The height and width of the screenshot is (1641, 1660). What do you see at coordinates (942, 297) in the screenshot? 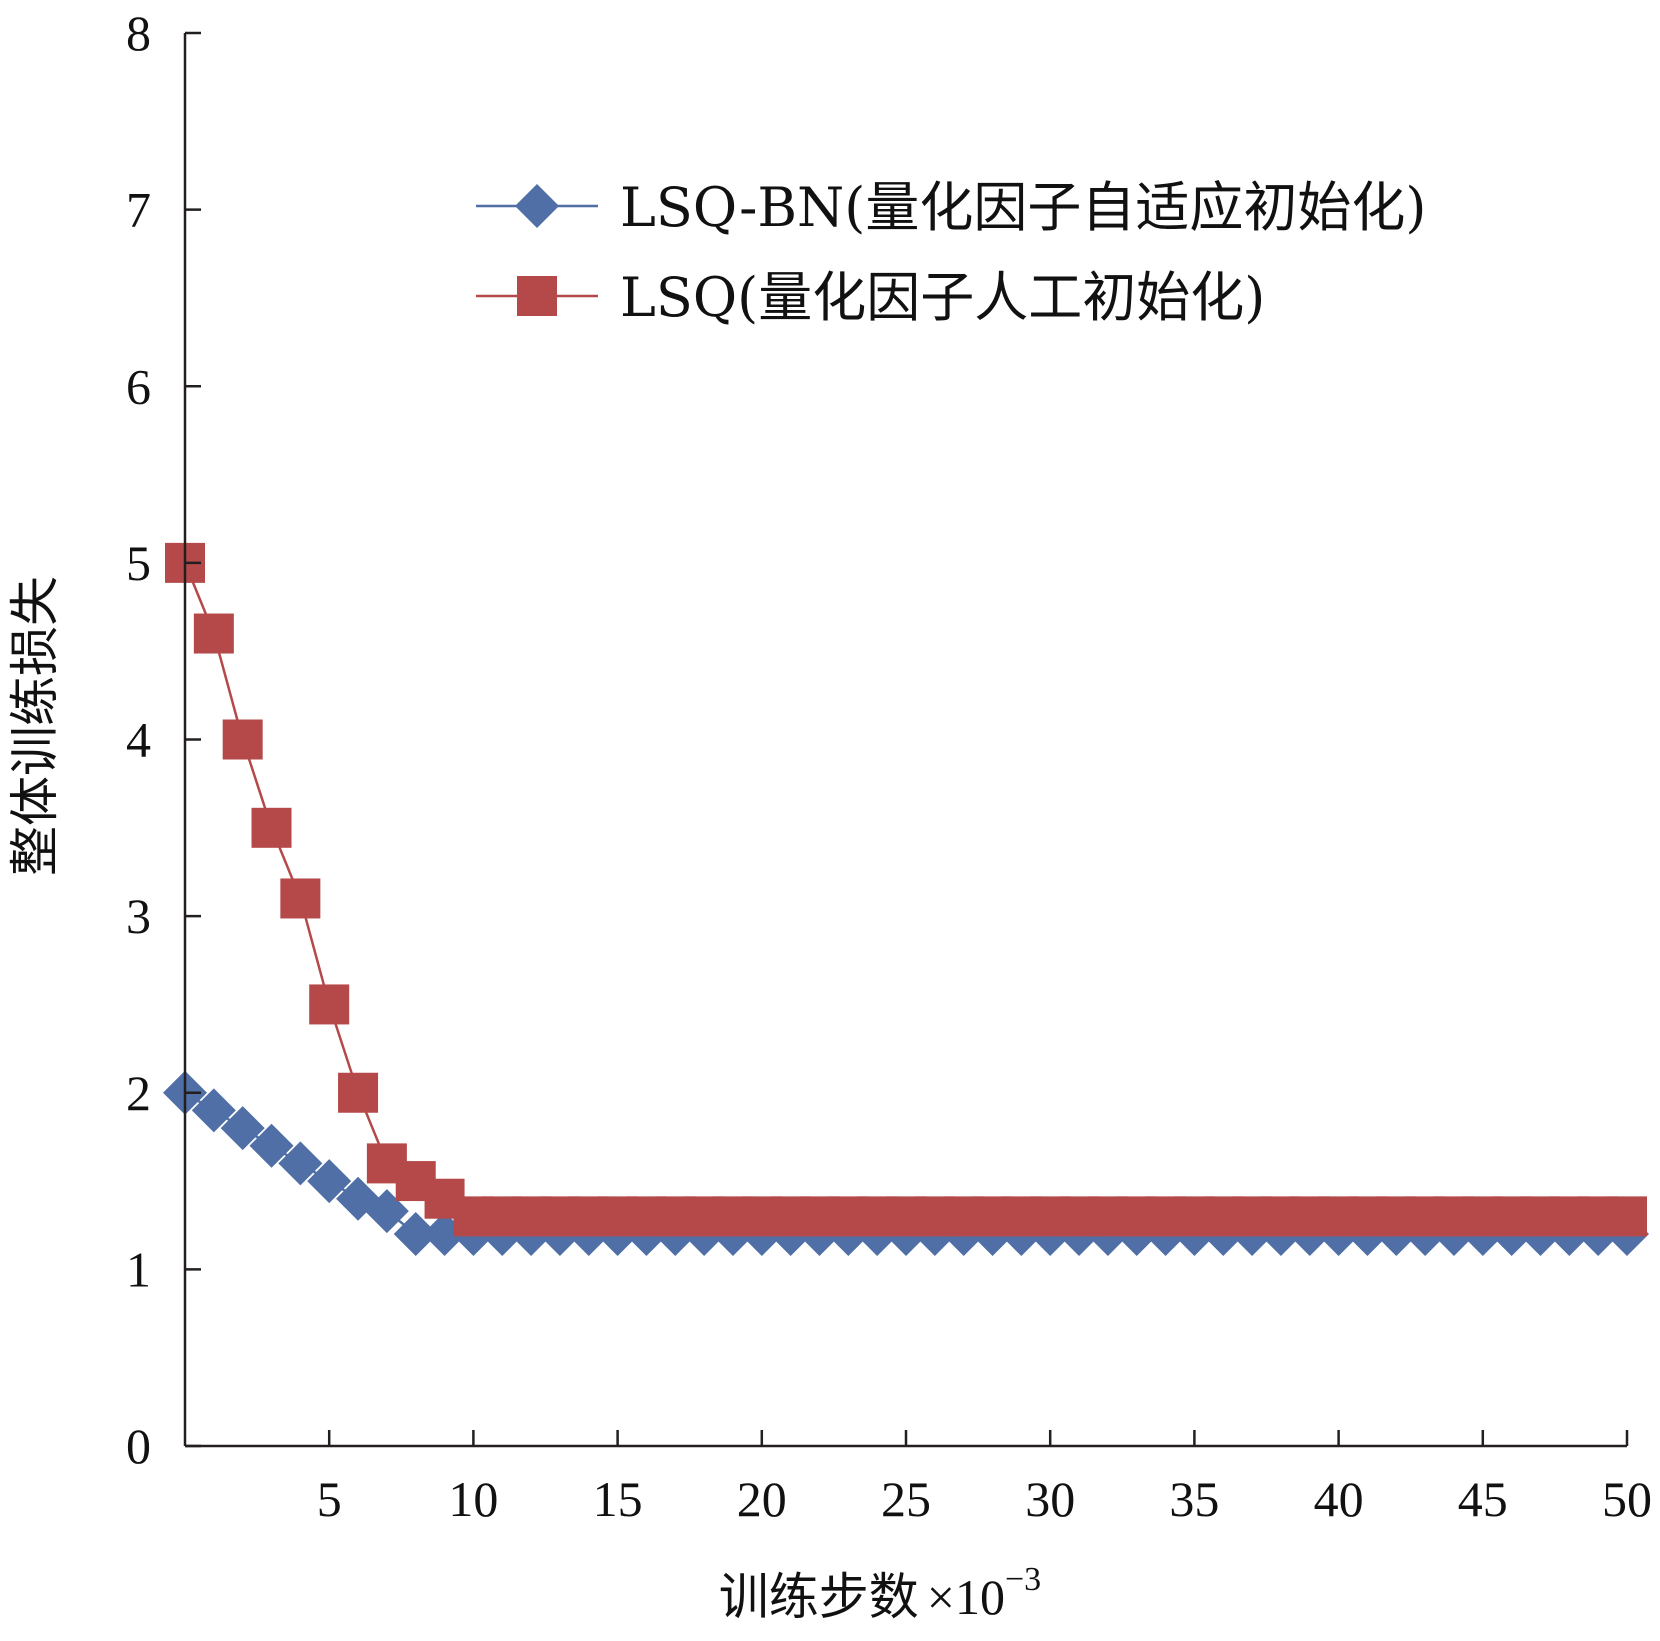
I see `legend-label: LSQ(量化因子人工初始化)` at bounding box center [942, 297].